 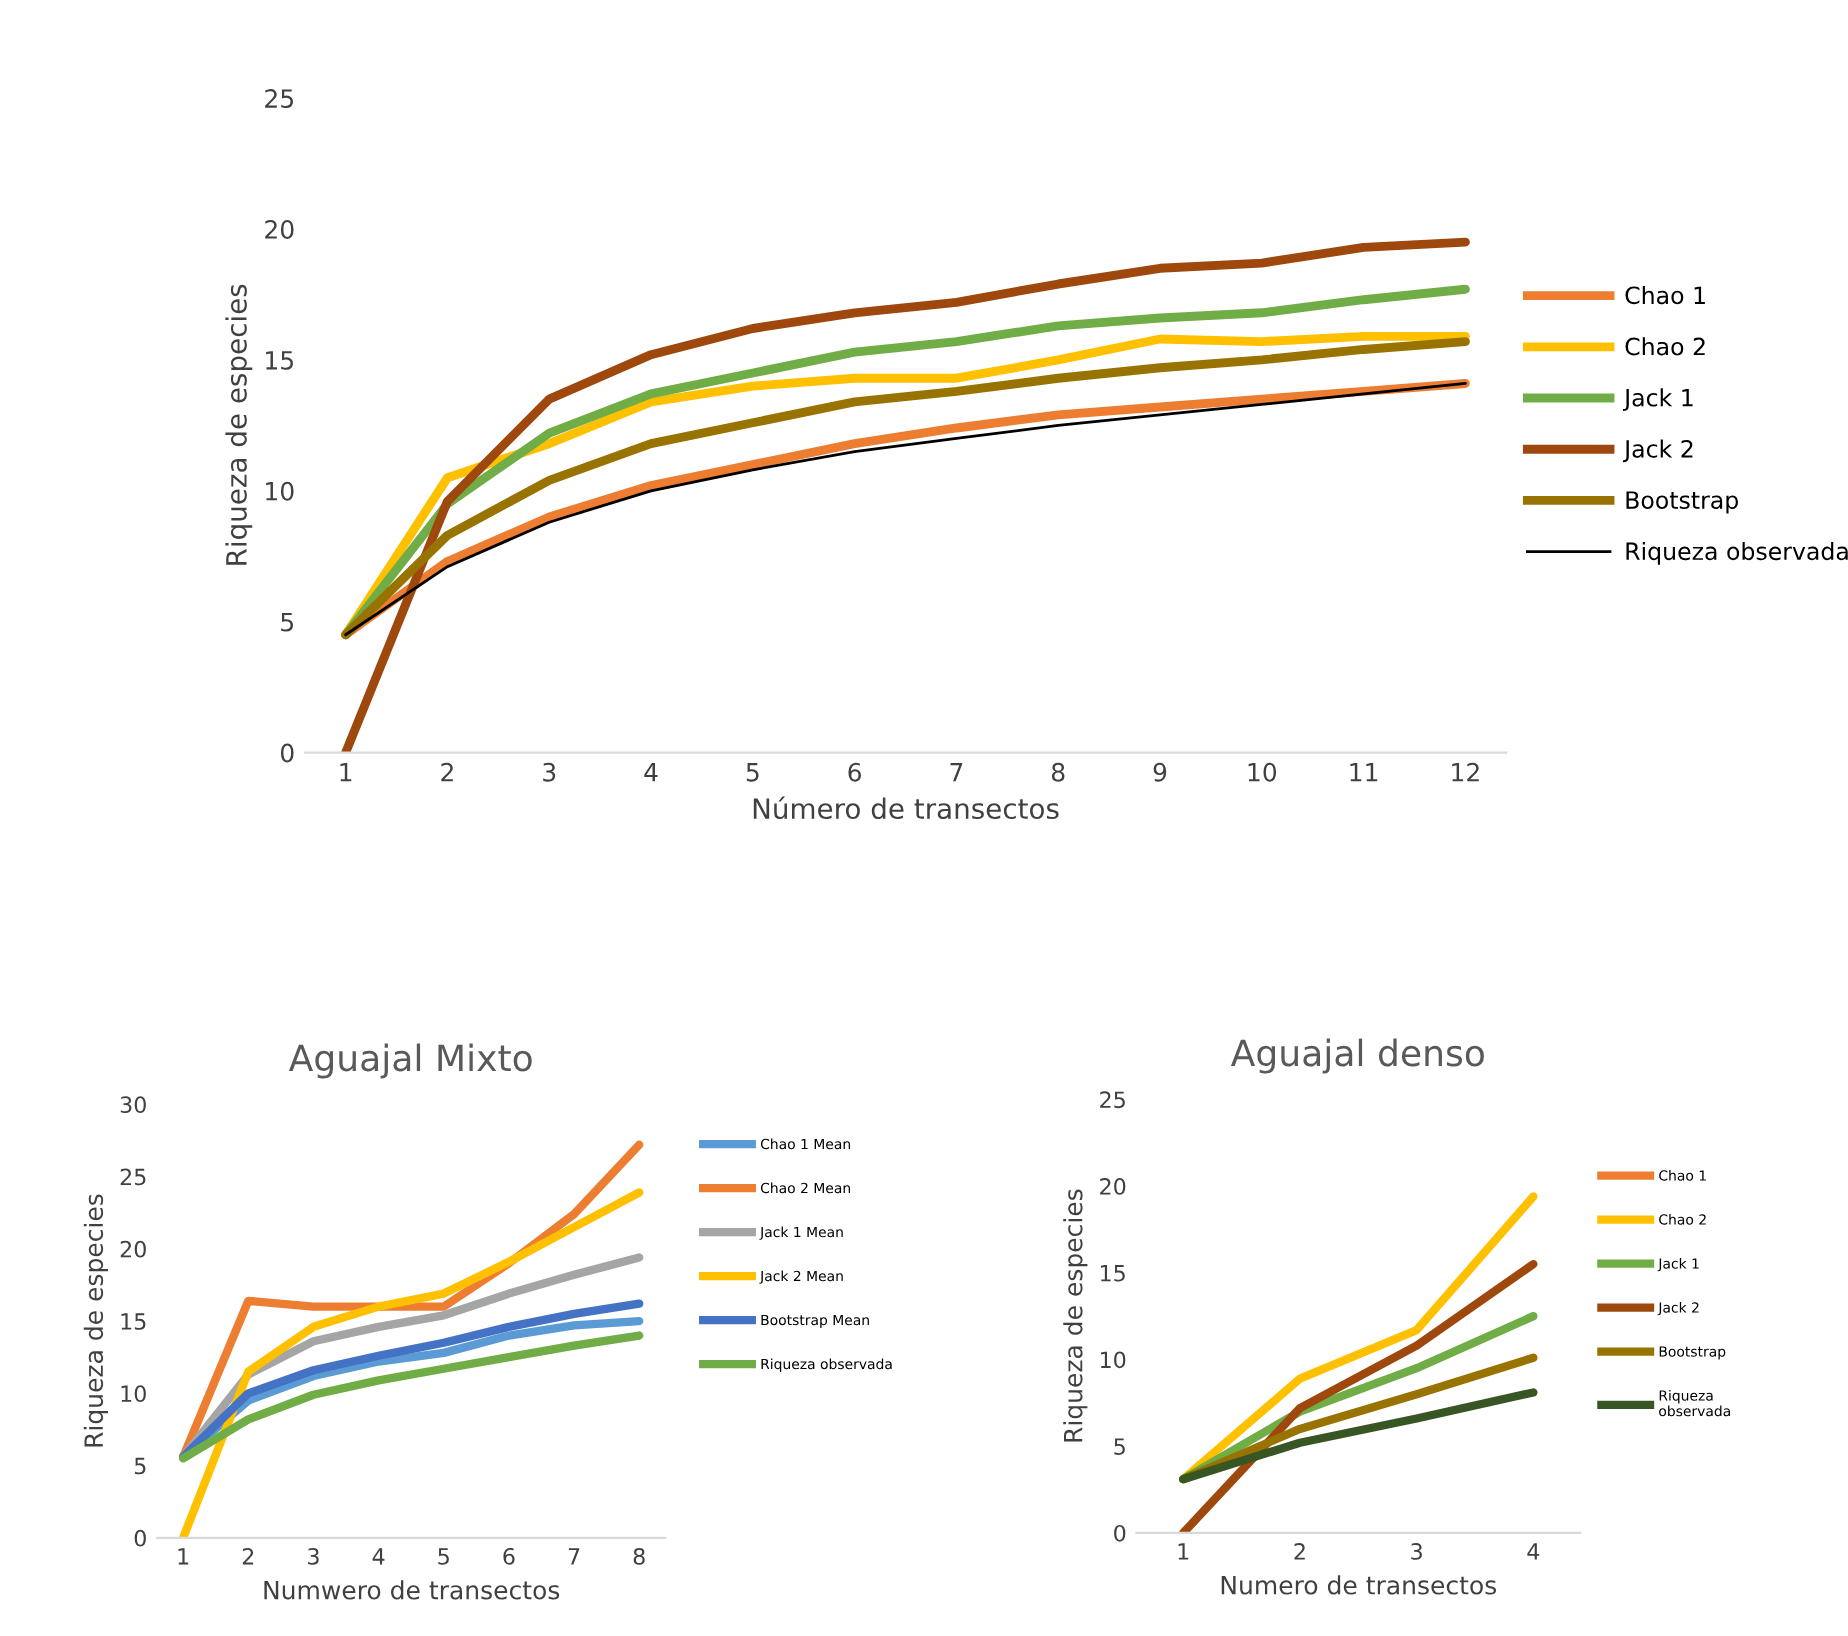 What do you see at coordinates (1160, 772) in the screenshot?
I see `x-tick-label: 9` at bounding box center [1160, 772].